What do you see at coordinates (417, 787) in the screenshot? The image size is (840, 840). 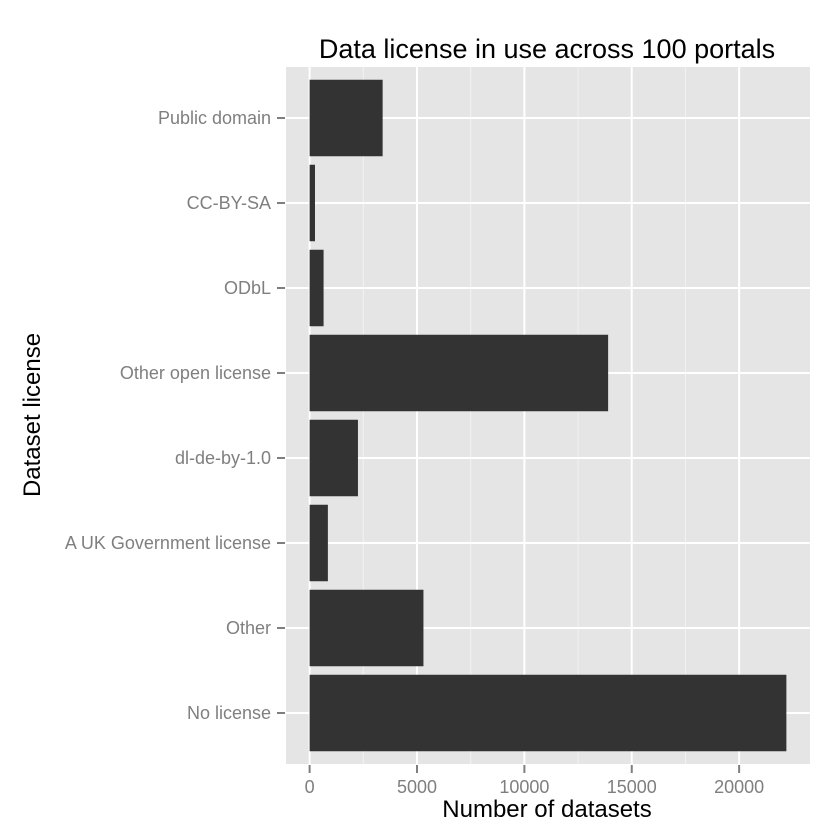 I see `x-tick-label: 5000` at bounding box center [417, 787].